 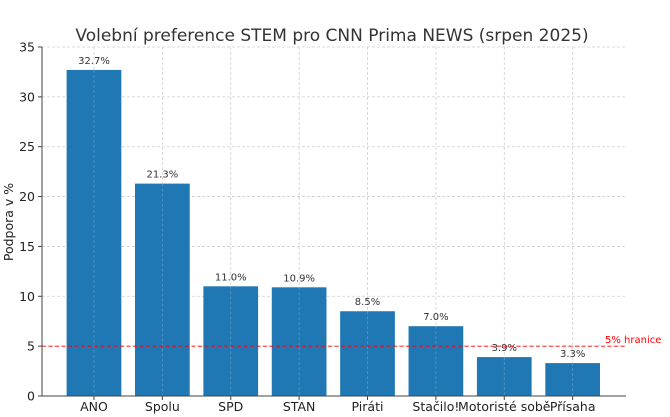 What do you see at coordinates (435, 406) in the screenshot?
I see `x-tick-label: Stačilo!` at bounding box center [435, 406].